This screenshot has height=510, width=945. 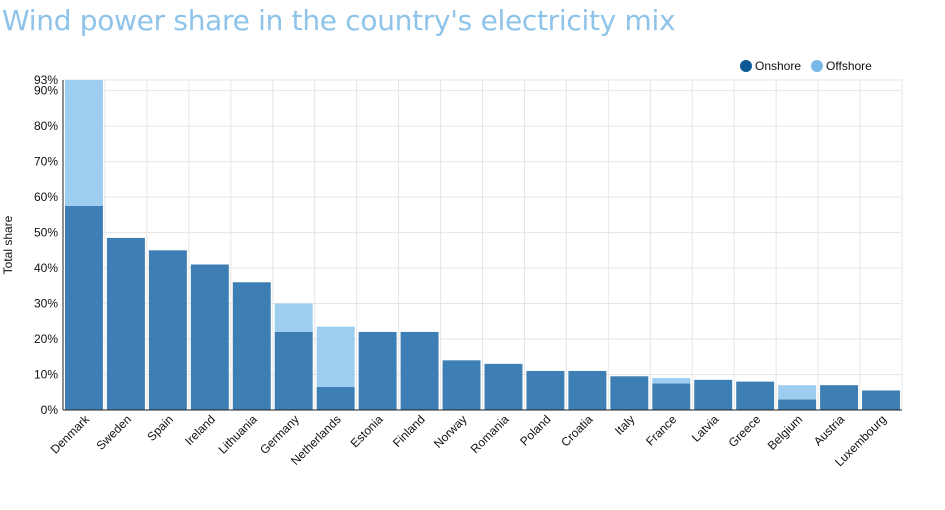 What do you see at coordinates (46, 339) in the screenshot?
I see `y-tick-label: 20%` at bounding box center [46, 339].